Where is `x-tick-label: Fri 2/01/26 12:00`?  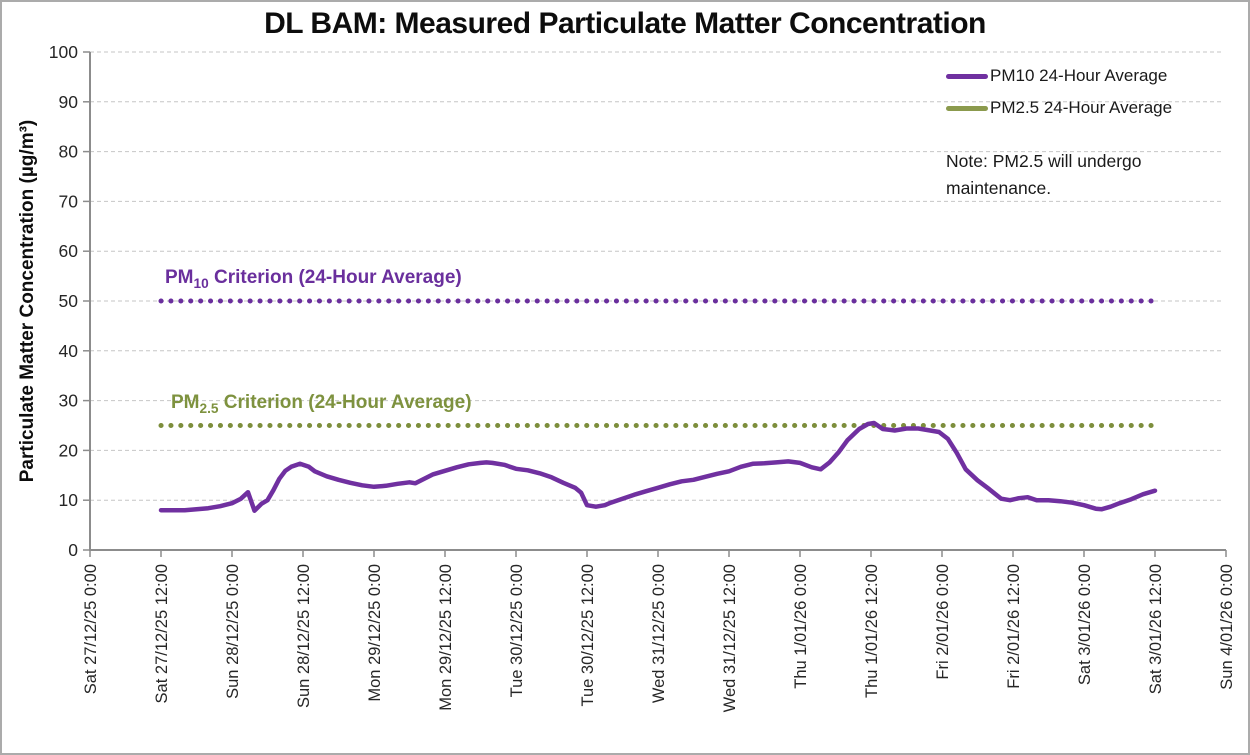
x-tick-label: Fri 2/01/26 12:00 is located at coordinates (1014, 626).